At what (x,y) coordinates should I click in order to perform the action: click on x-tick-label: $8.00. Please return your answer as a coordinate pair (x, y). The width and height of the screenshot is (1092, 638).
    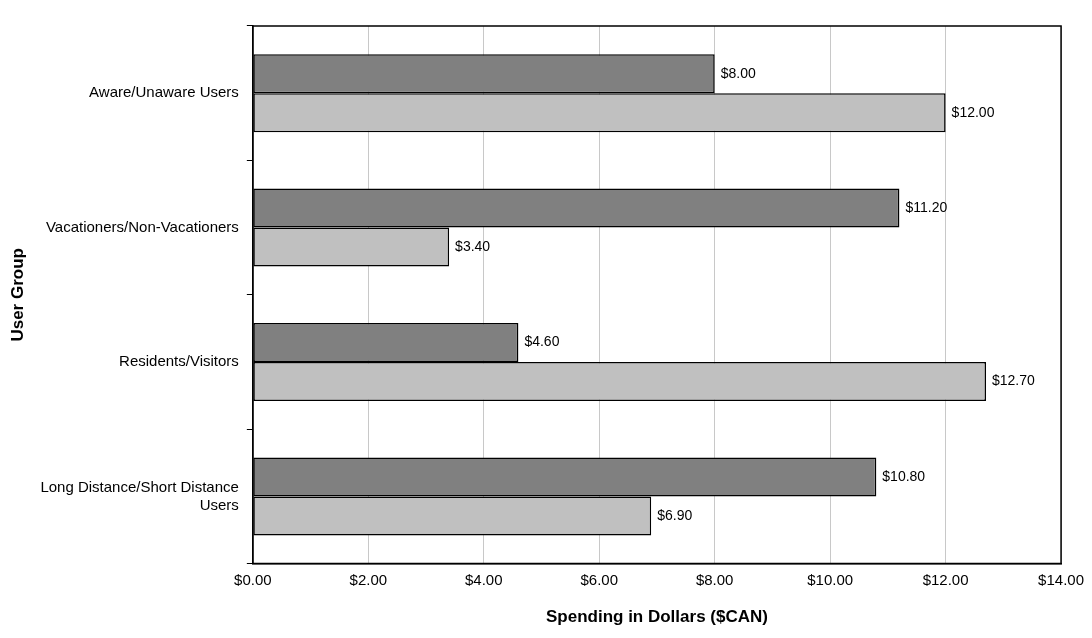
    Looking at the image, I should click on (714, 579).